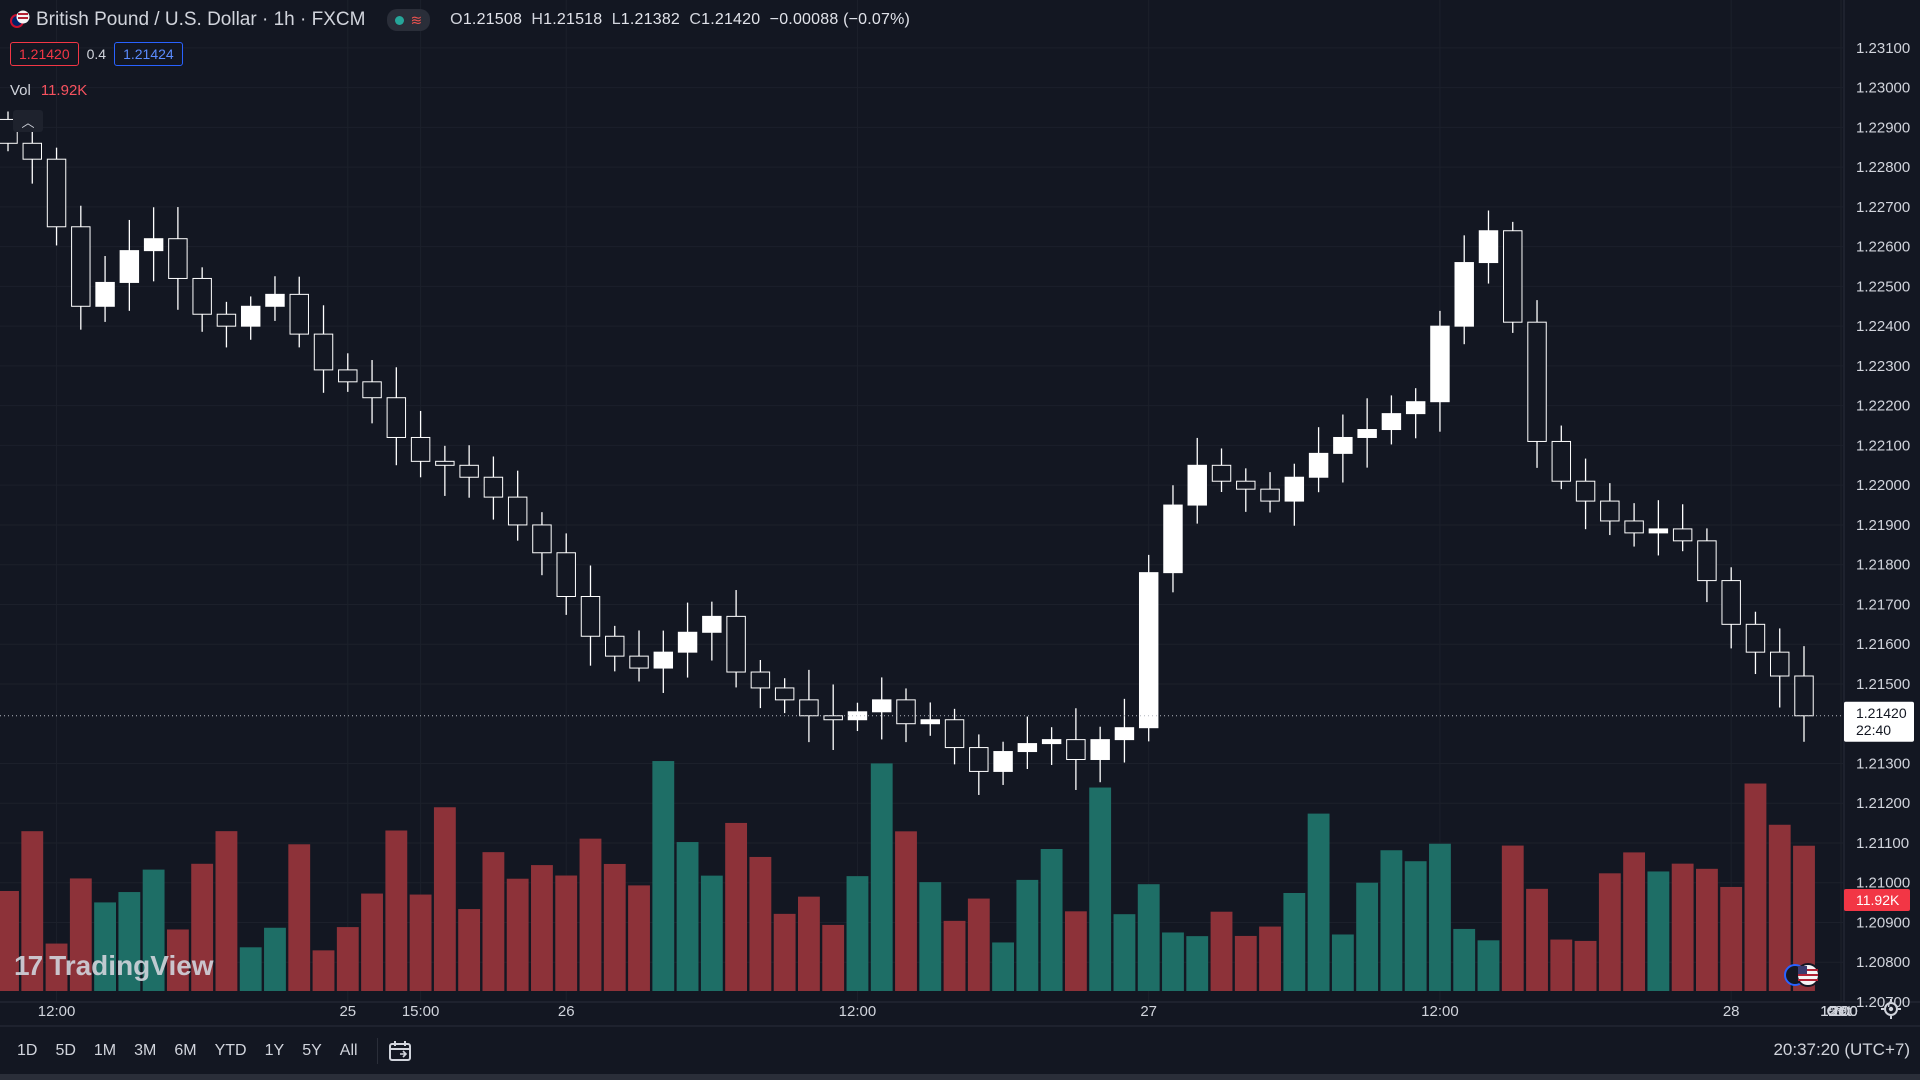 This screenshot has height=1080, width=1920. What do you see at coordinates (105, 1050) in the screenshot?
I see `range-button-1m: 1M` at bounding box center [105, 1050].